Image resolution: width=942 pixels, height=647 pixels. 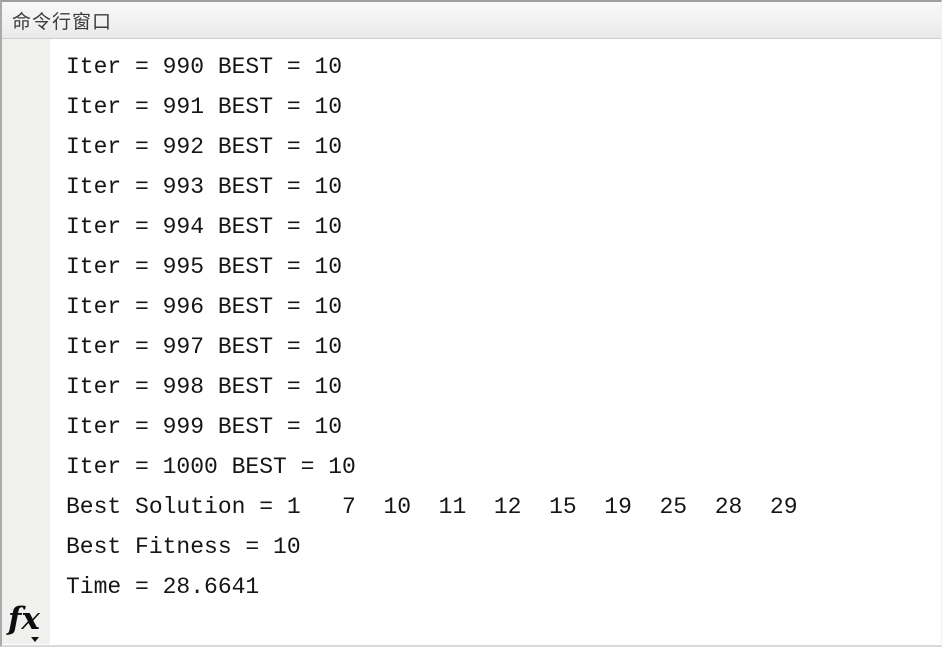 I want to click on panel-title-bar: 命令行窗口, so click(x=471, y=20).